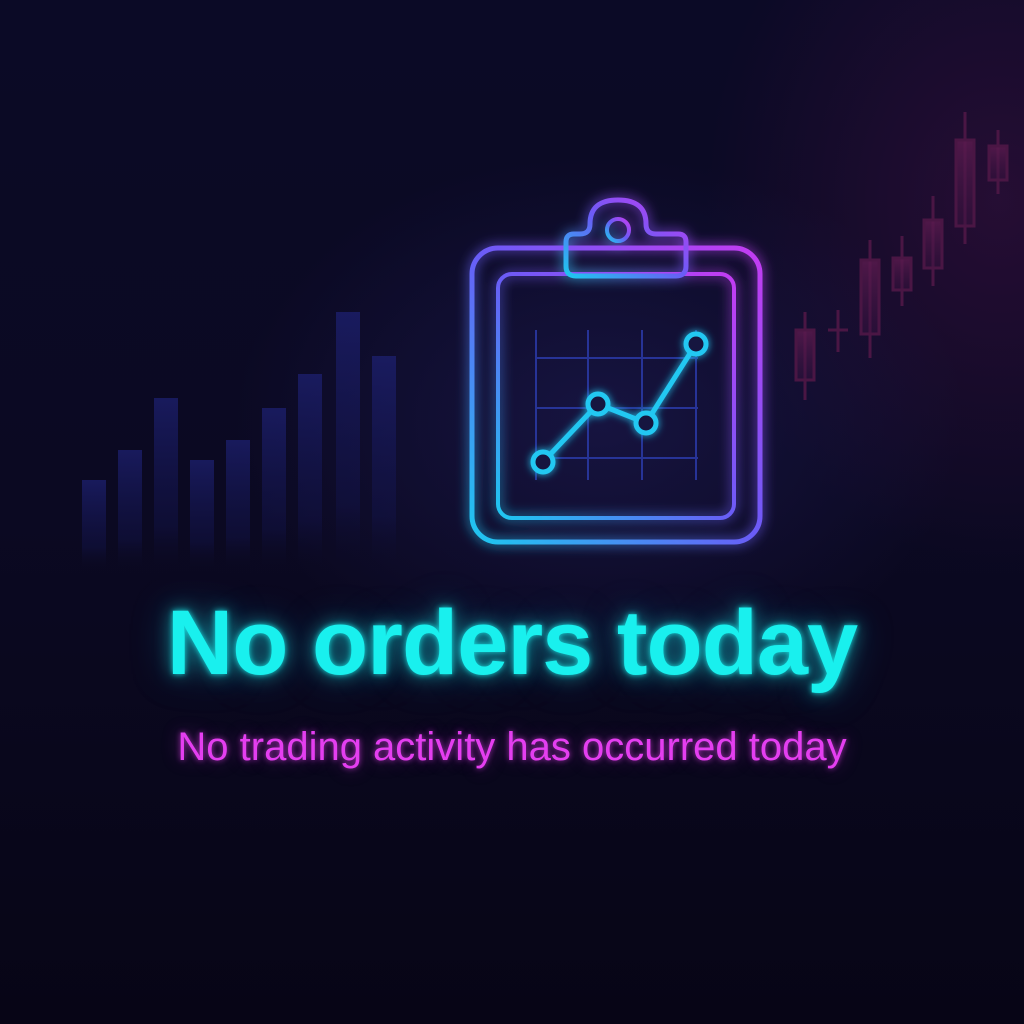 The height and width of the screenshot is (1024, 1024). I want to click on empty-state-title: No orders today, so click(512, 643).